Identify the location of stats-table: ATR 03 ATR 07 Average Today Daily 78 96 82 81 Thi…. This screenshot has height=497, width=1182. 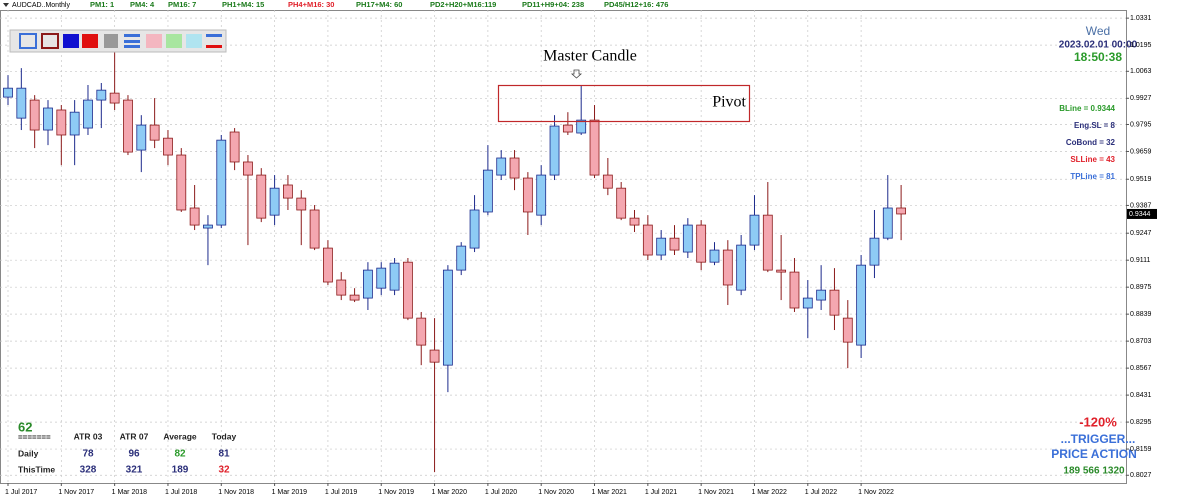
(127, 453).